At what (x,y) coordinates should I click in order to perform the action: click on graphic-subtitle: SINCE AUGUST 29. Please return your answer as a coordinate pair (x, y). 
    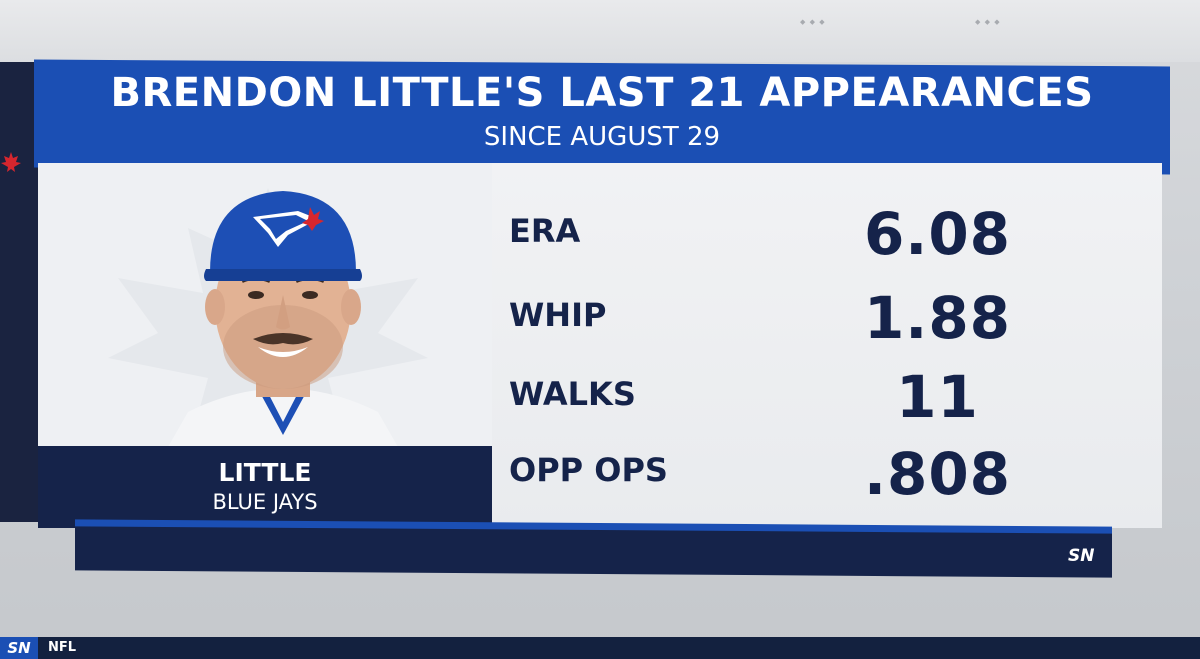
    Looking at the image, I should click on (602, 137).